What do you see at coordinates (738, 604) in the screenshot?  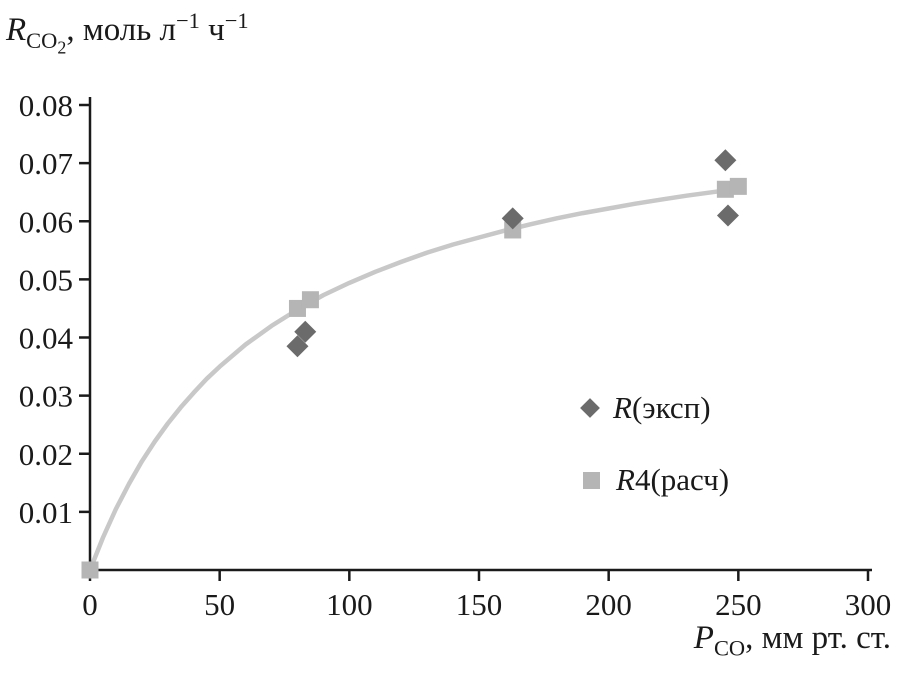 I see `x-tick-label: 250` at bounding box center [738, 604].